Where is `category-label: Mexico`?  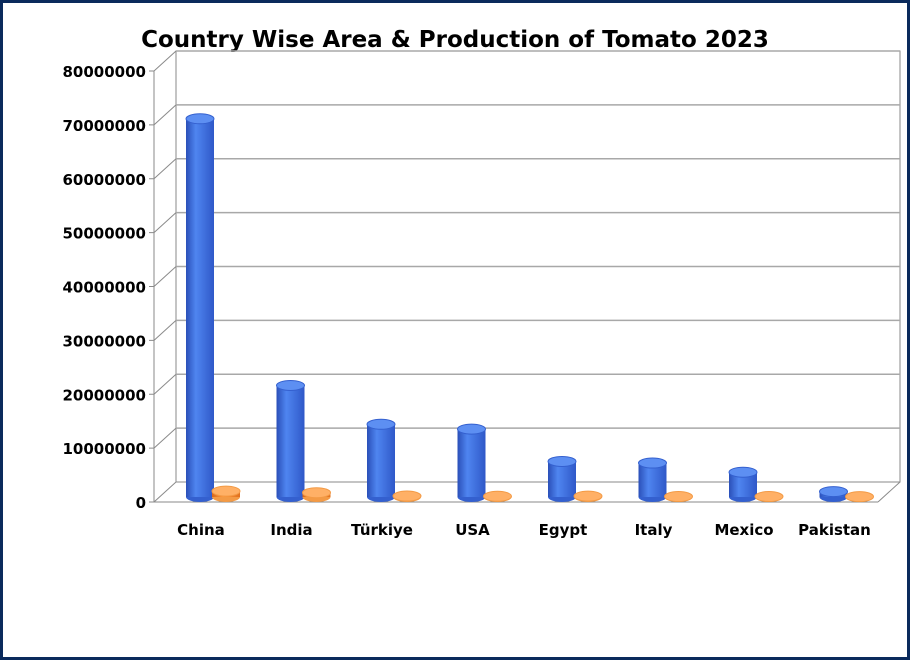 category-label: Mexico is located at coordinates (743, 530).